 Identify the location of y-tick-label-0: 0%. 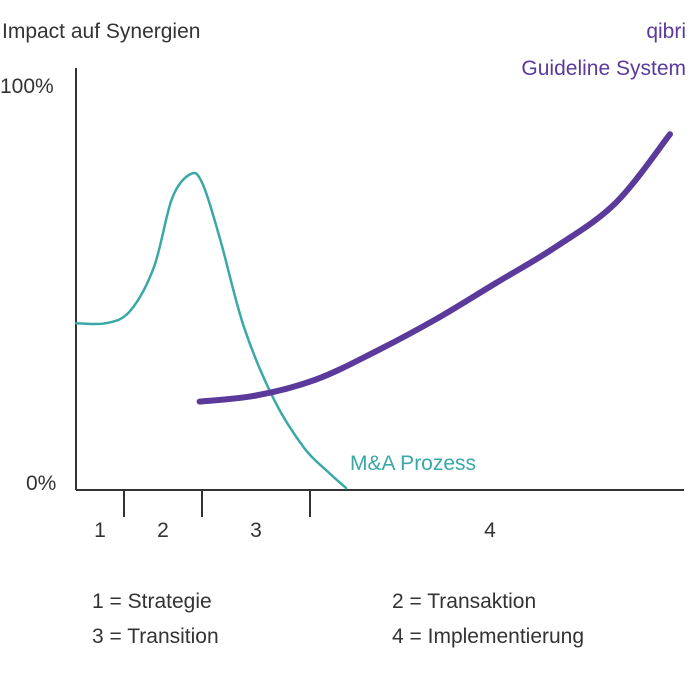
(41, 483).